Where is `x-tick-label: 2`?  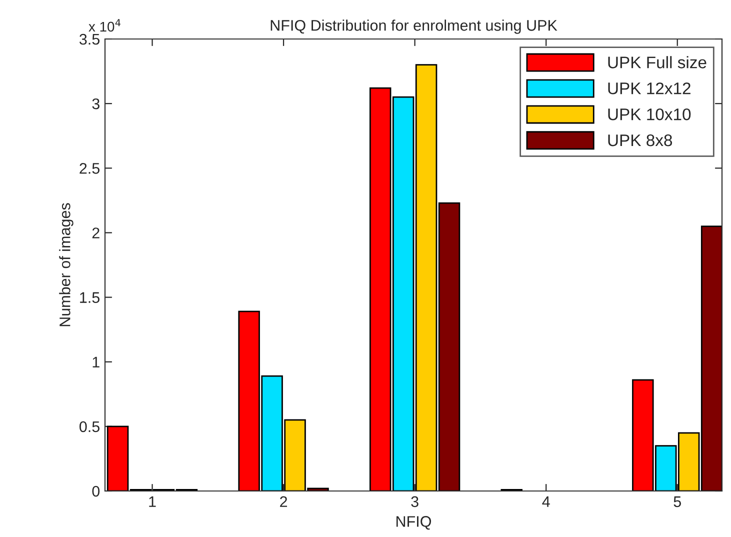
x-tick-label: 2 is located at coordinates (284, 501).